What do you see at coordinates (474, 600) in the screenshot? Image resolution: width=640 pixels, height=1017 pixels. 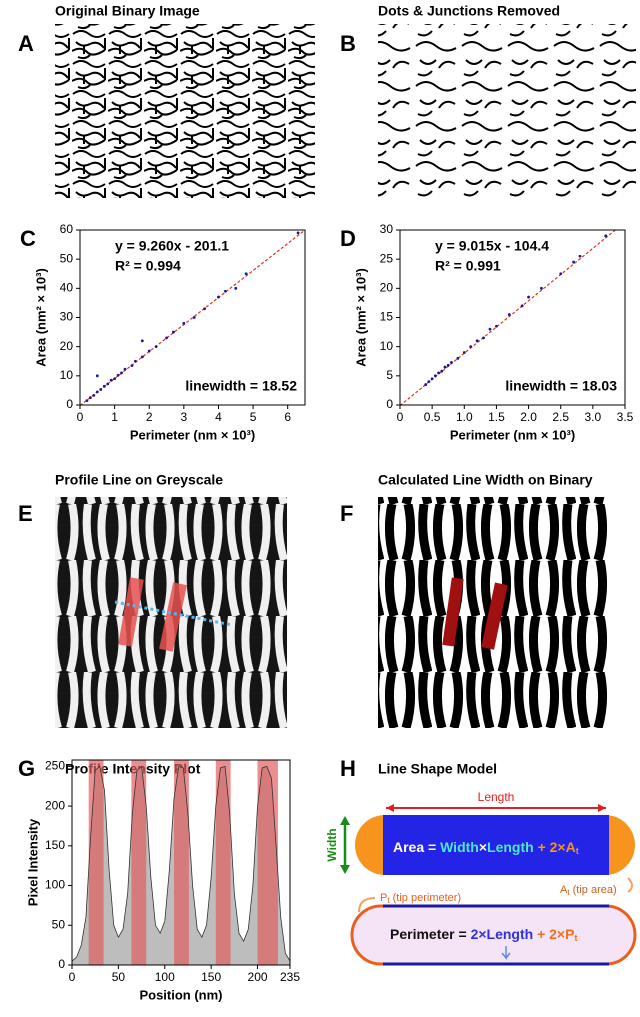 I see `panel-f: F Calculated Line Width on Binary` at bounding box center [474, 600].